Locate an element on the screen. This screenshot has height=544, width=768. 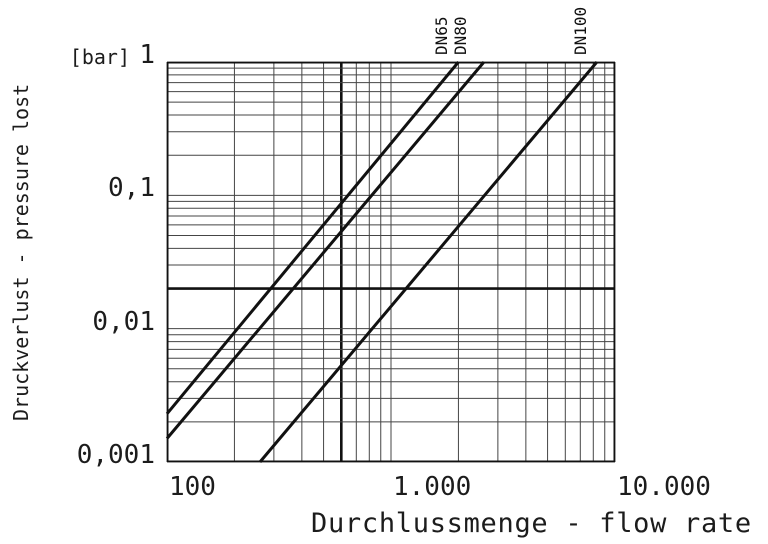
y-axis-title: Druckverlust - pressure lost is located at coordinates (21, 252).